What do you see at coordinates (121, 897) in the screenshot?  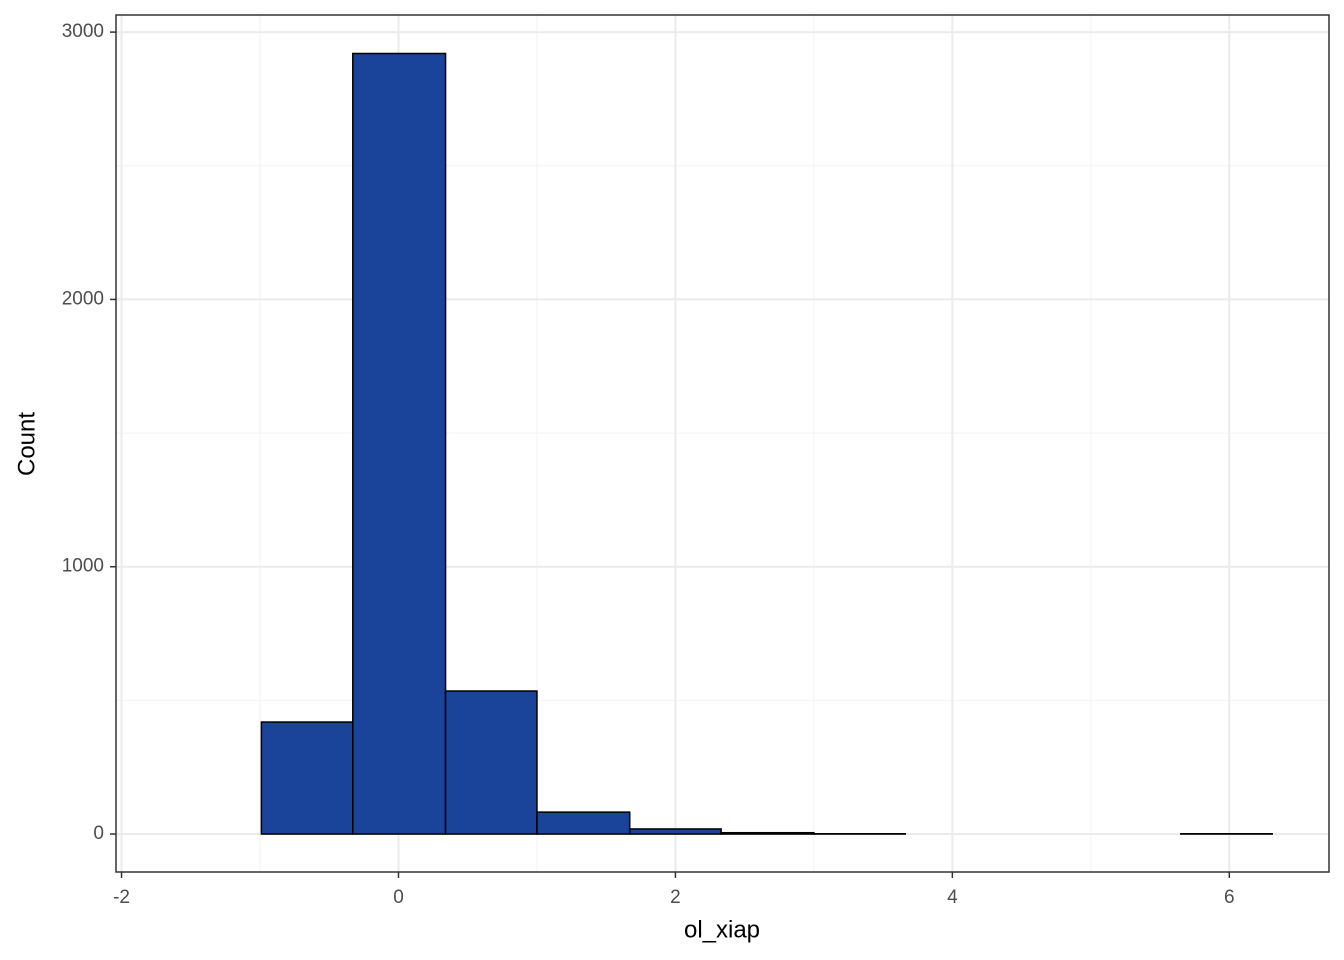 I see `x-tick-label: -2` at bounding box center [121, 897].